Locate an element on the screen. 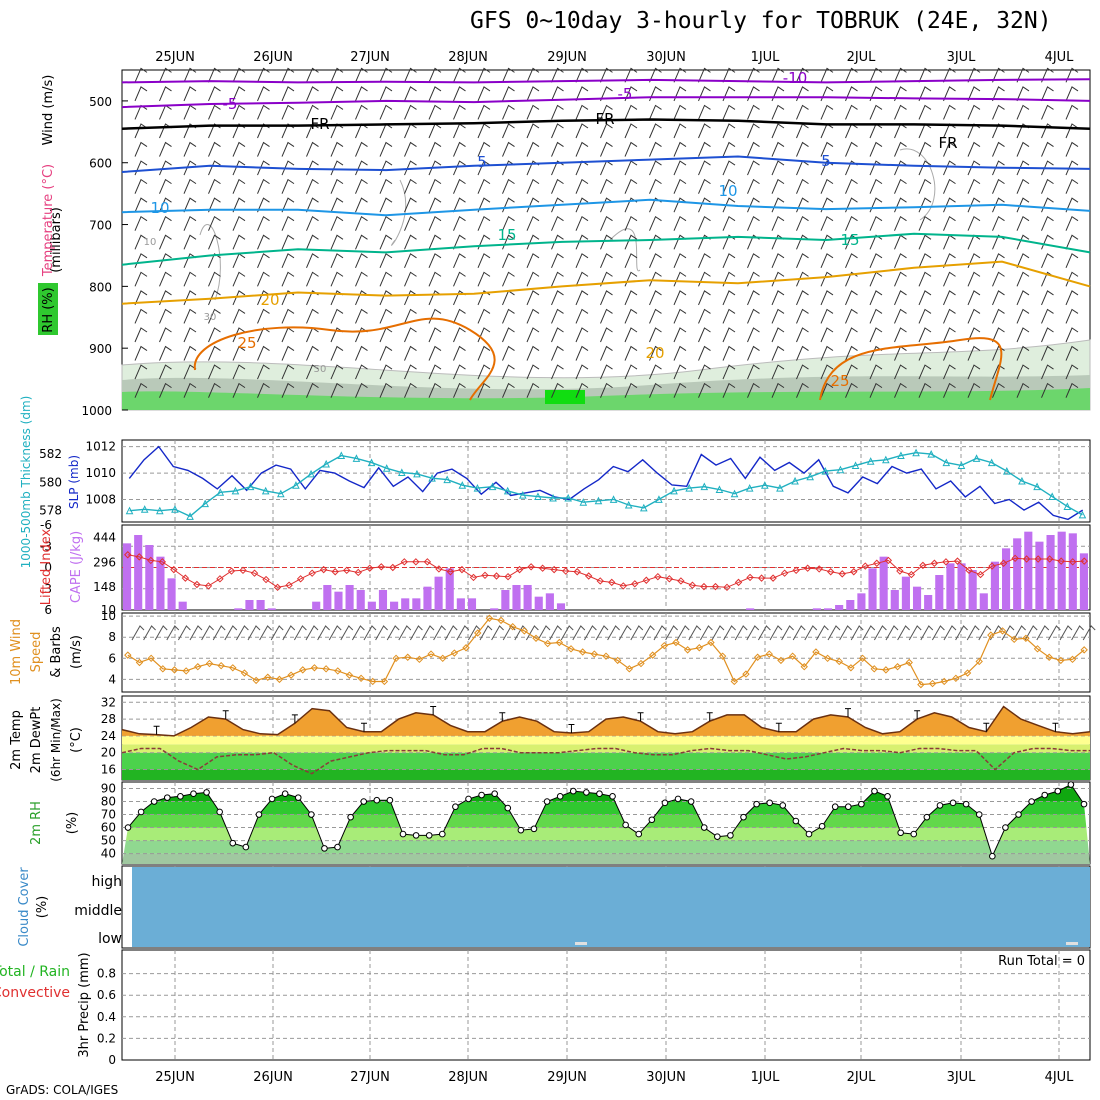 This screenshot has height=1100, width=1100. date-label-bottom: 3JUL is located at coordinates (962, 1077).